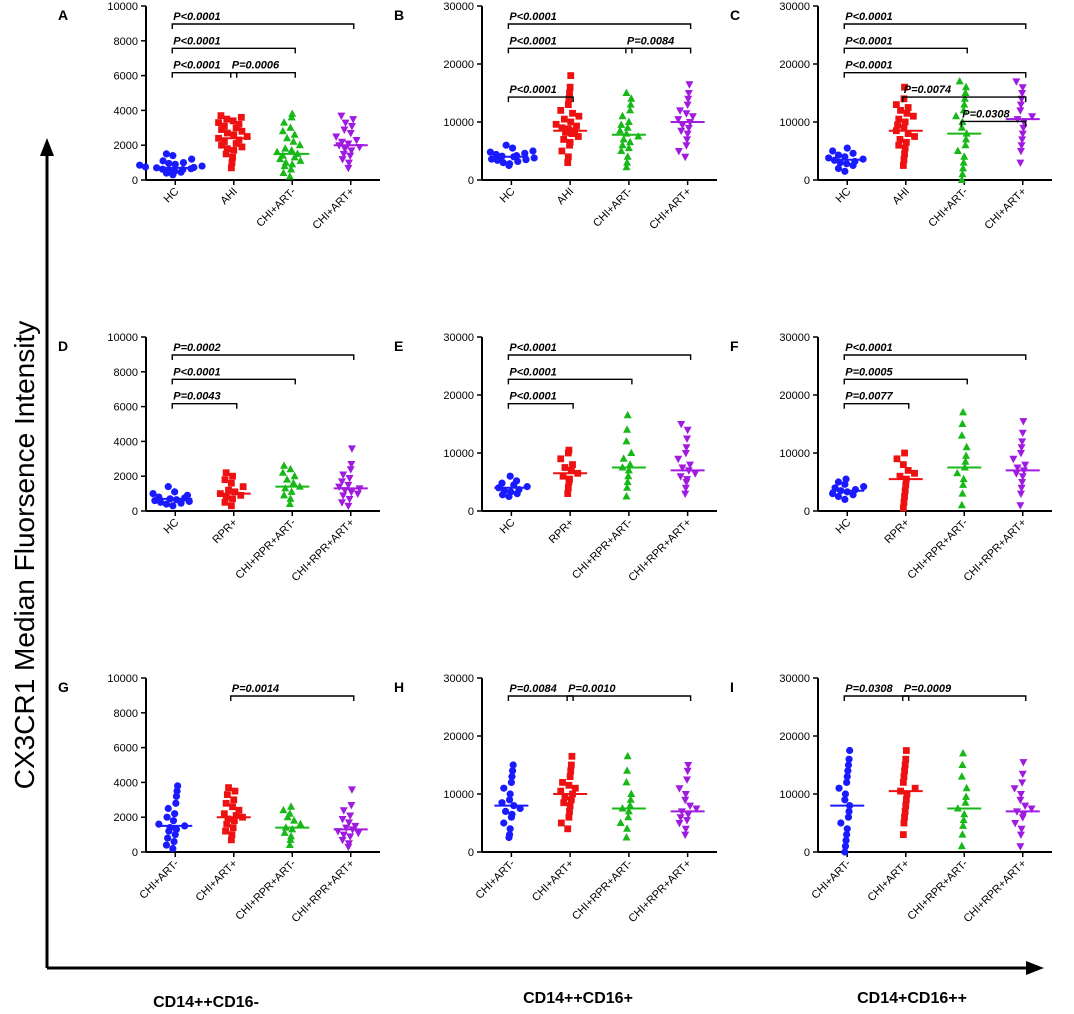 The height and width of the screenshot is (1014, 1074). What do you see at coordinates (512, 486) in the screenshot?
I see `series-hc` at bounding box center [512, 486].